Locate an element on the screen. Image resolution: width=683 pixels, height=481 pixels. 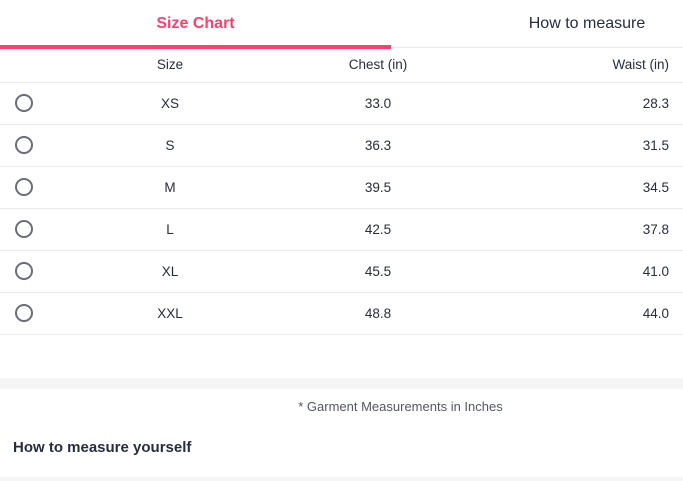
column-header-size: Size is located at coordinates (170, 65).